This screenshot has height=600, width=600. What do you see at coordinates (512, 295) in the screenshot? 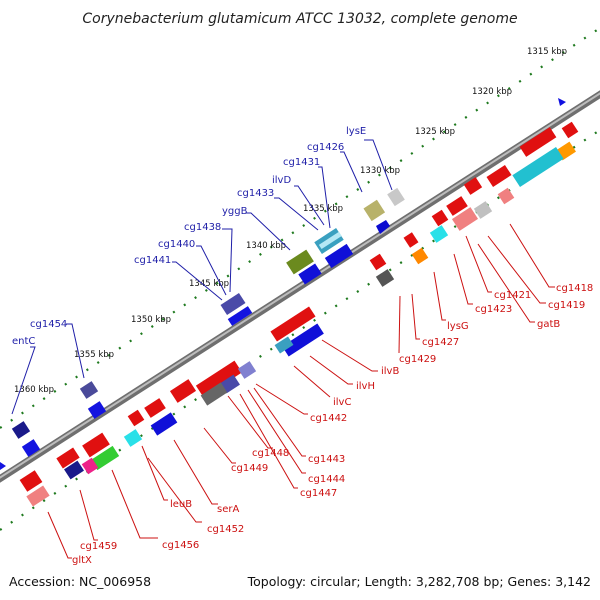
I see `gene-label: cg1421` at bounding box center [512, 295].